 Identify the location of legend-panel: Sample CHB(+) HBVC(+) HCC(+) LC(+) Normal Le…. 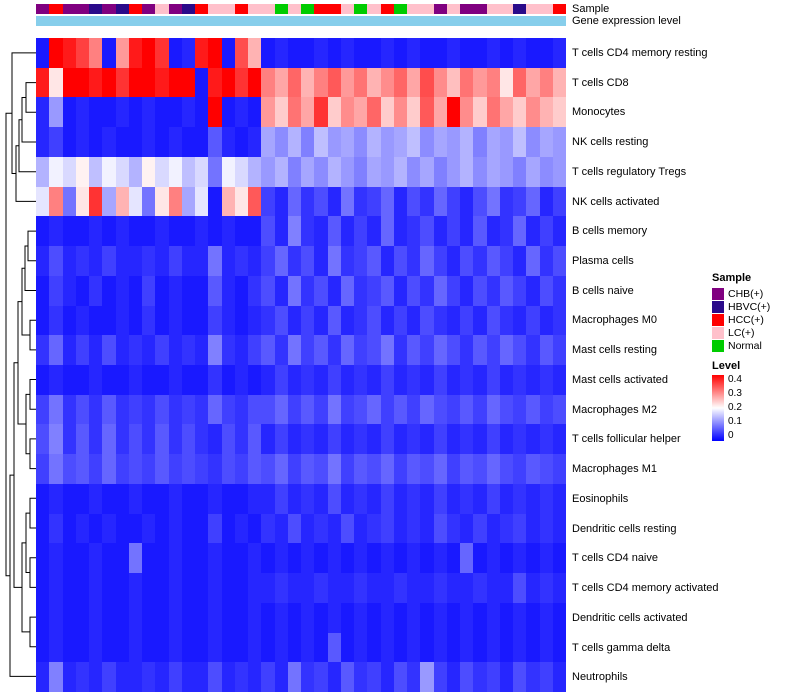
(741, 356).